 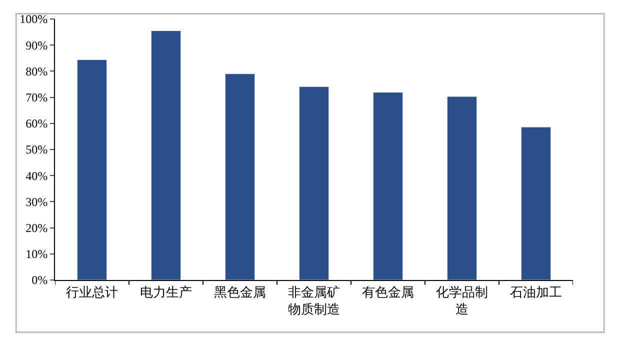 I want to click on y-tick-label: 10%, so click(x=37, y=254).